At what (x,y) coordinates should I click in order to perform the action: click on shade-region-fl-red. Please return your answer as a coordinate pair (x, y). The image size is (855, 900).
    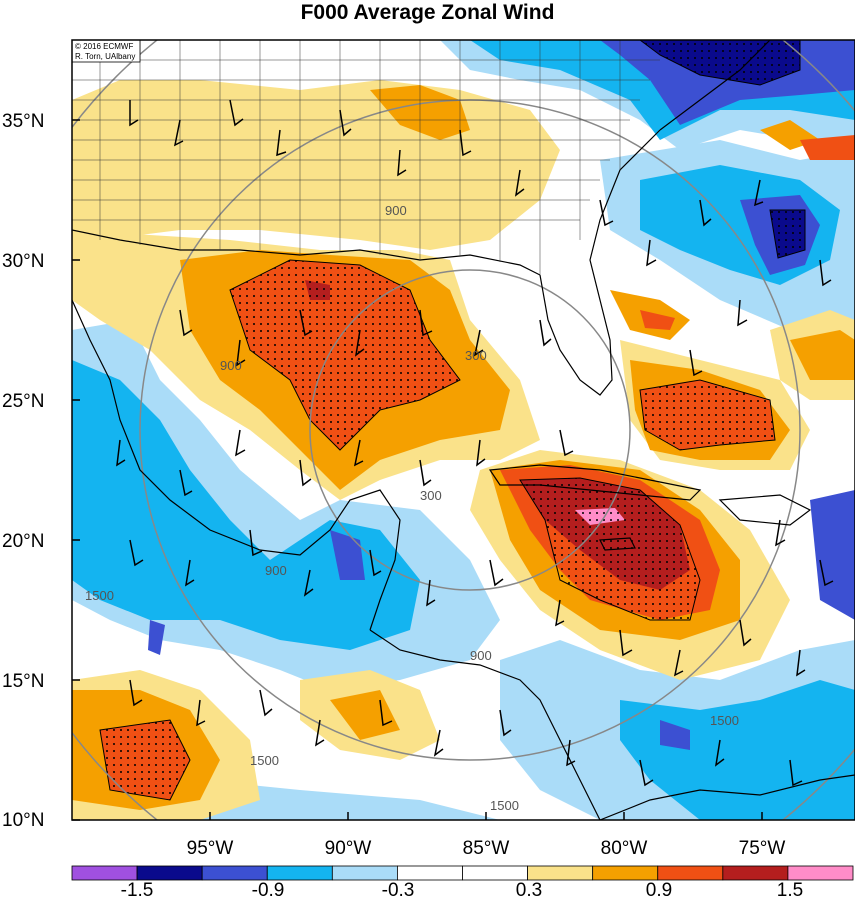
    Looking at the image, I should click on (657, 320).